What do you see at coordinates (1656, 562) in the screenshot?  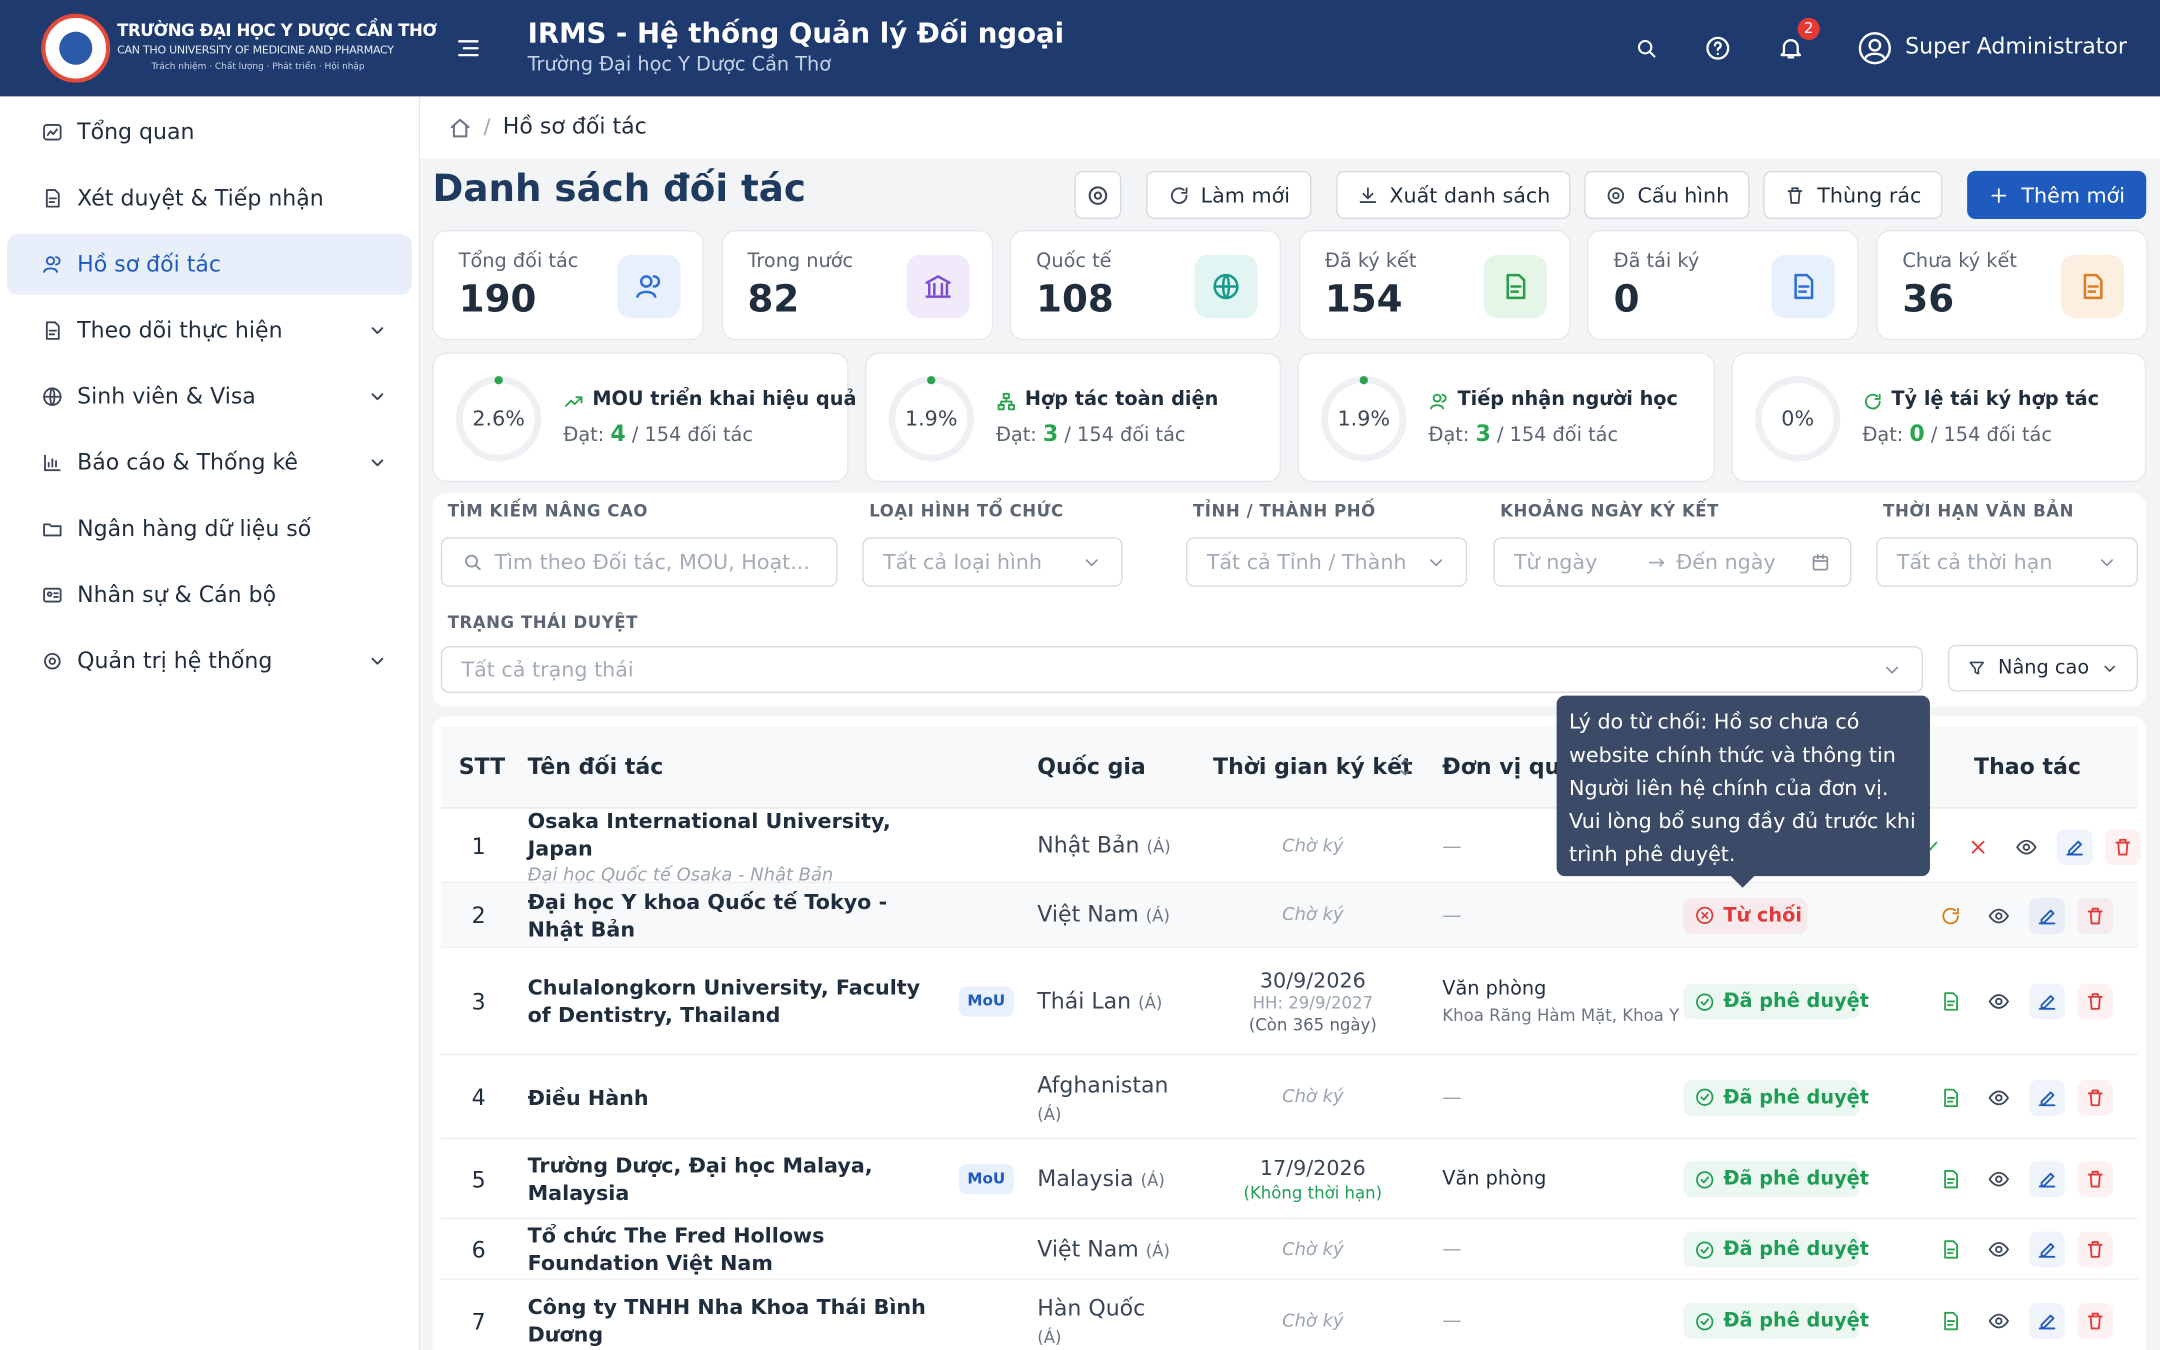 I see `range-arrow: →` at bounding box center [1656, 562].